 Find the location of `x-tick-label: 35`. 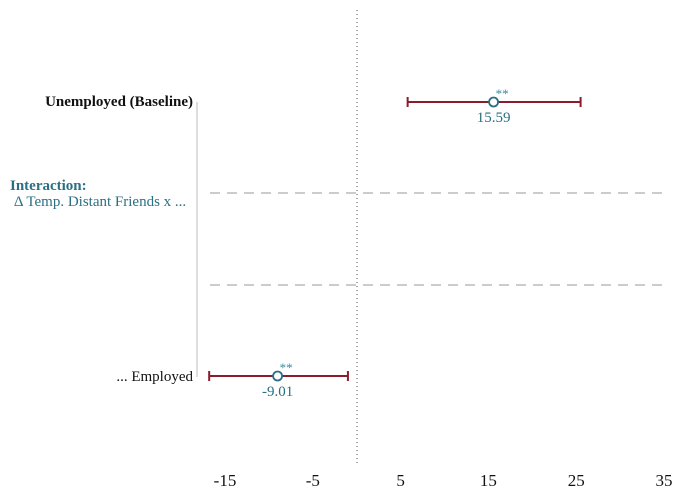

x-tick-label: 35 is located at coordinates (664, 480).